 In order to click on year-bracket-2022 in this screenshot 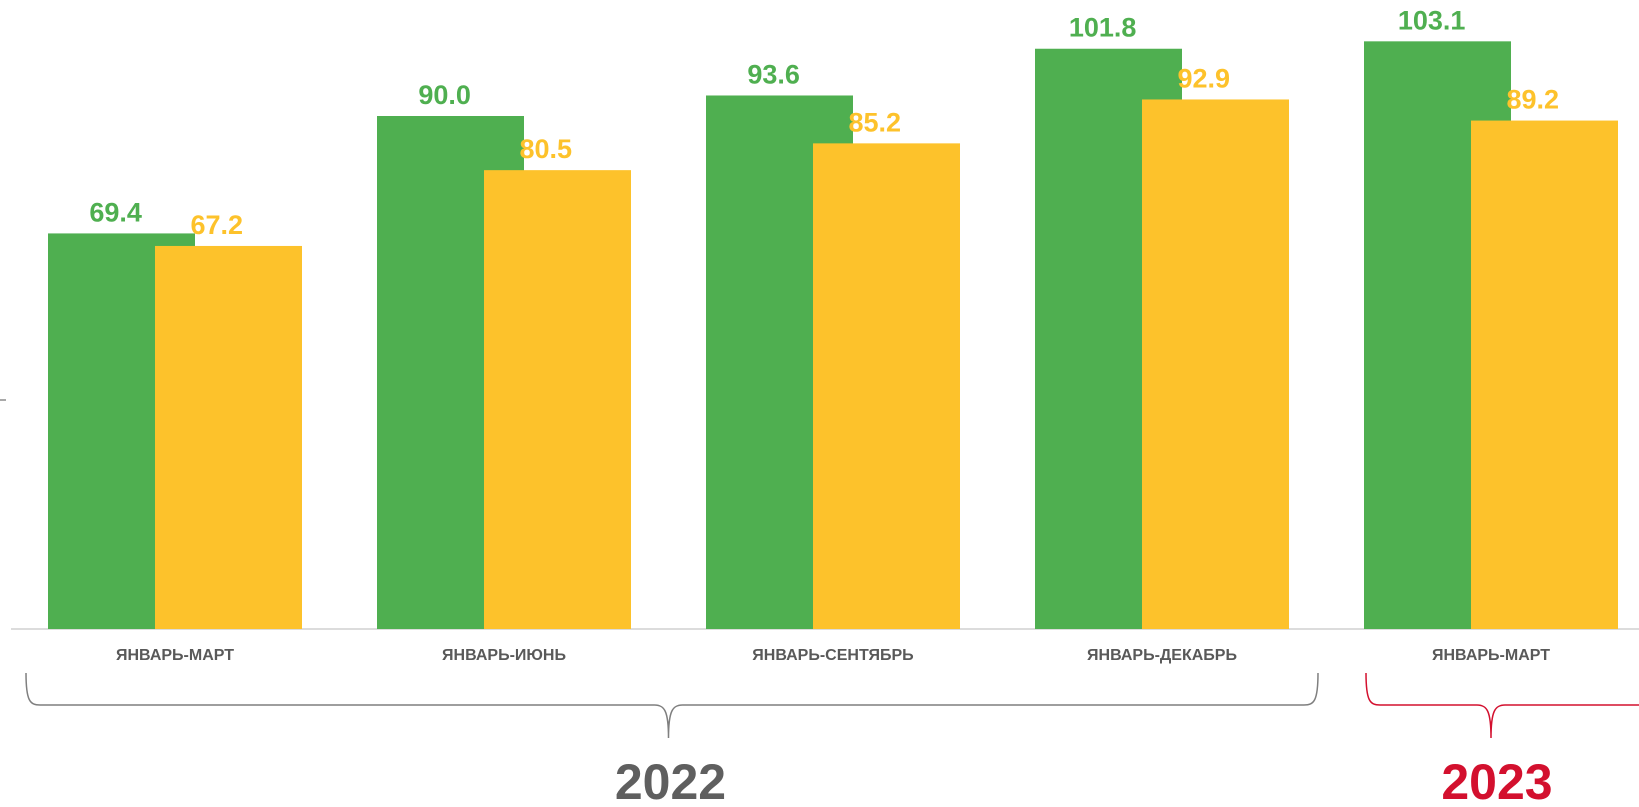, I will do `click(672, 705)`.